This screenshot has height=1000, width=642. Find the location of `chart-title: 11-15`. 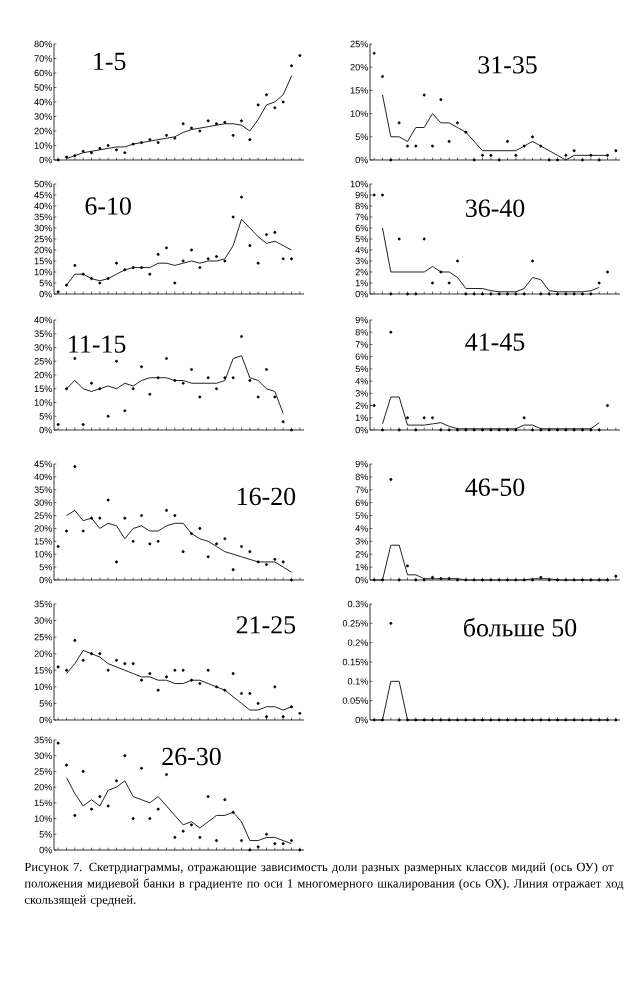

chart-title: 11-15 is located at coordinates (97, 344).